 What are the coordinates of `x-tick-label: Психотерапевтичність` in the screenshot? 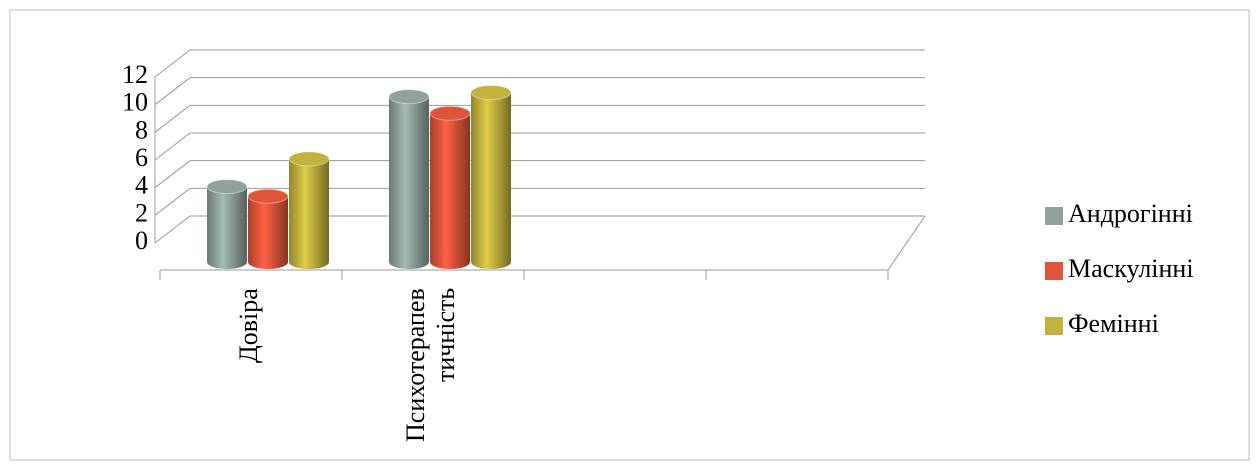 It's located at (430, 365).